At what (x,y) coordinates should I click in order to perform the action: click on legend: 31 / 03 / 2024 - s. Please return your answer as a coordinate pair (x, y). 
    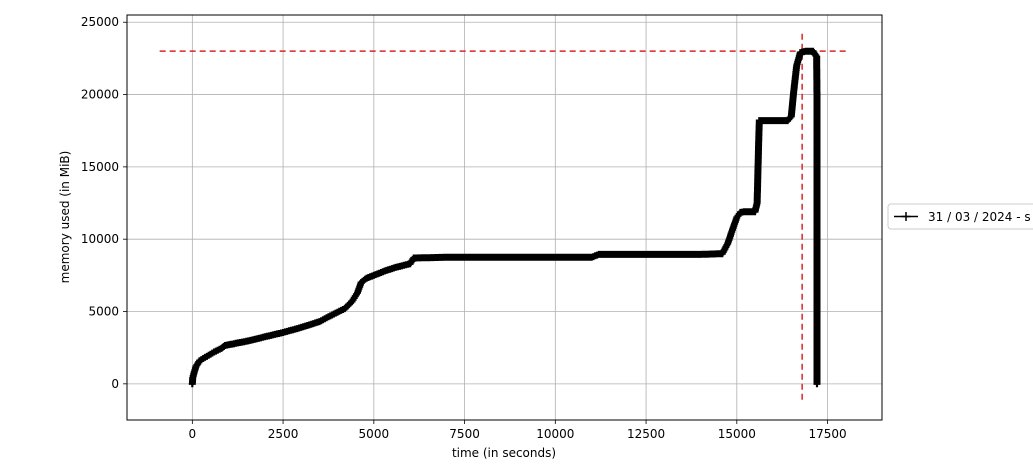
    Looking at the image, I should click on (960, 216).